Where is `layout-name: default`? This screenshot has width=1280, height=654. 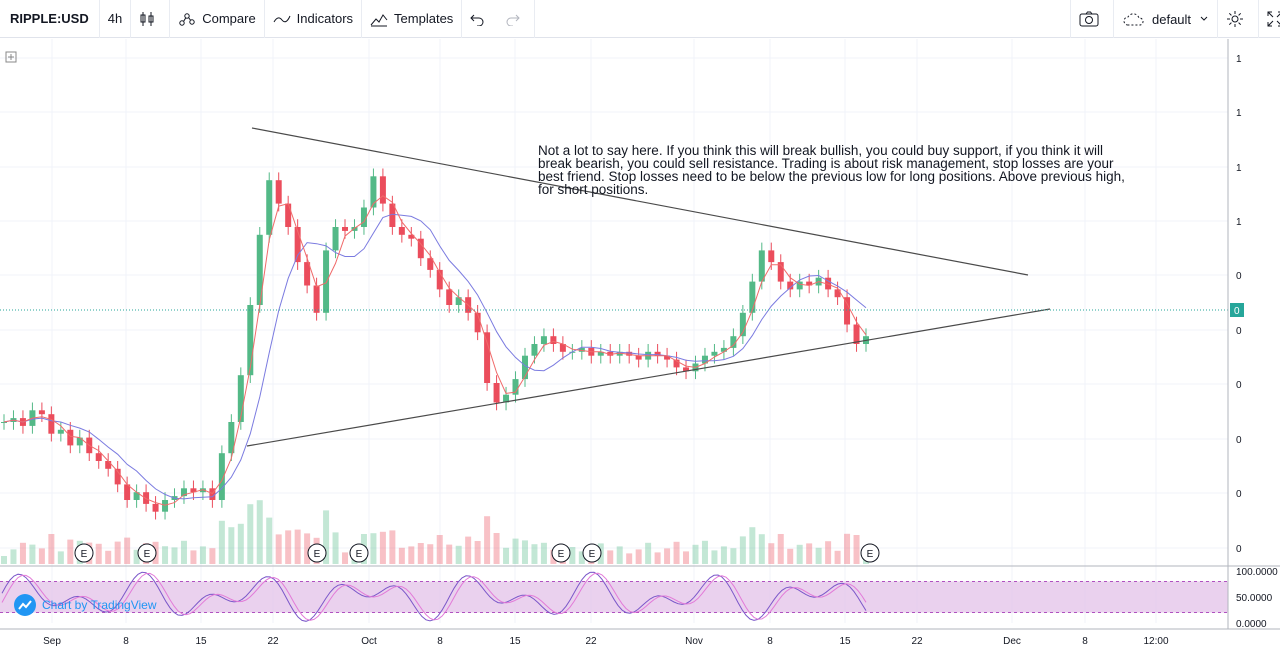
layout-name: default is located at coordinates (1172, 19).